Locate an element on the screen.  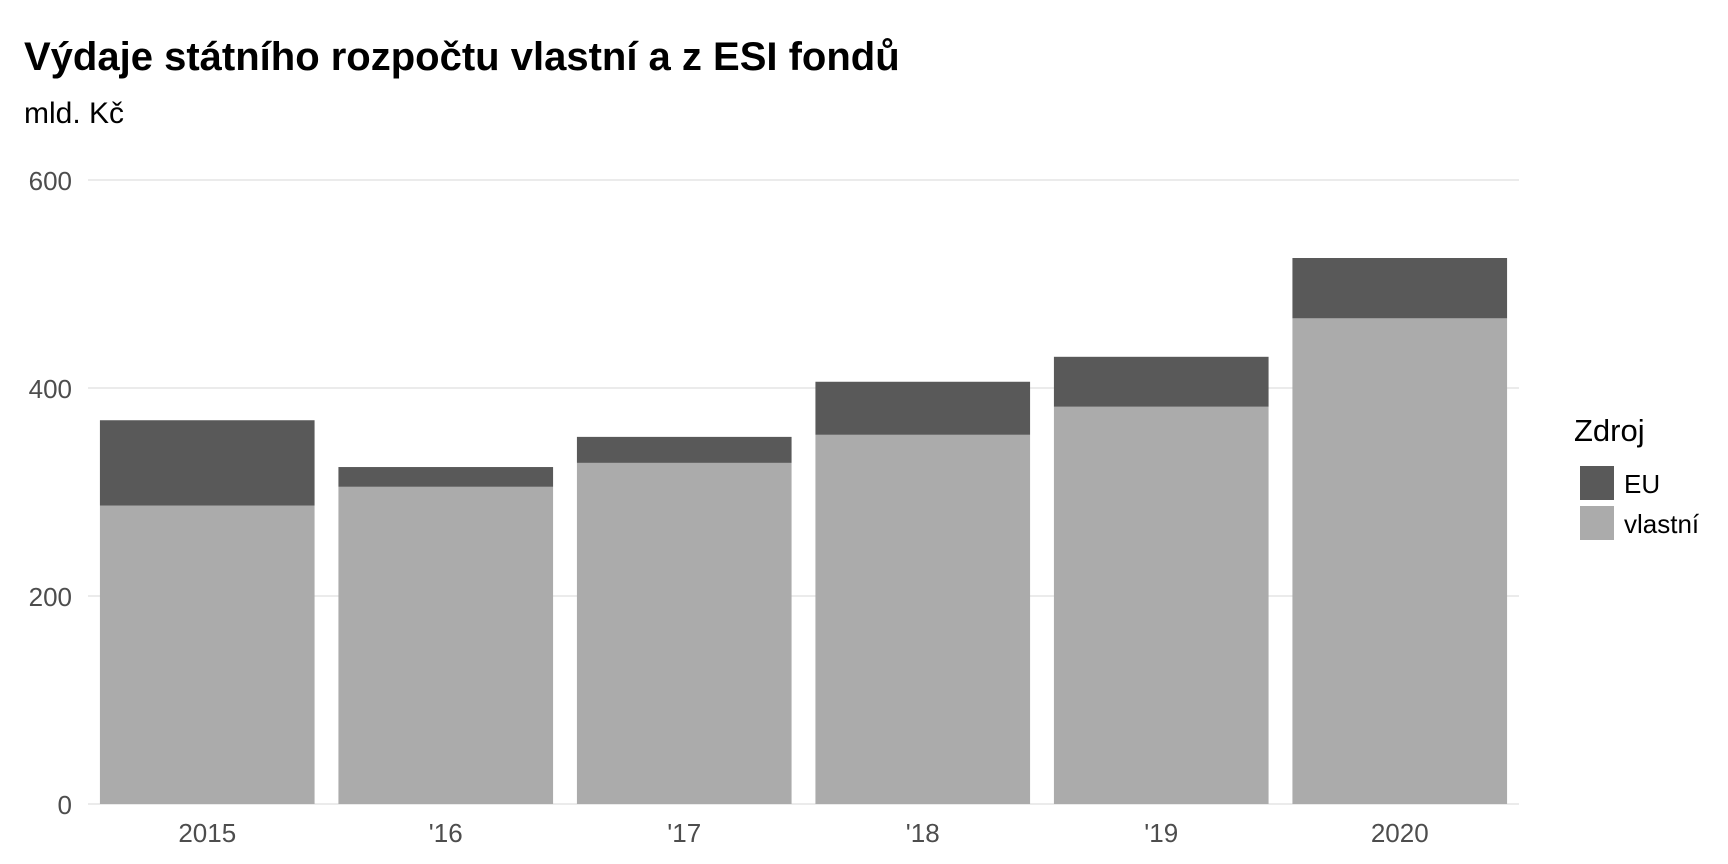
y-tick-label: 600 is located at coordinates (50, 181).